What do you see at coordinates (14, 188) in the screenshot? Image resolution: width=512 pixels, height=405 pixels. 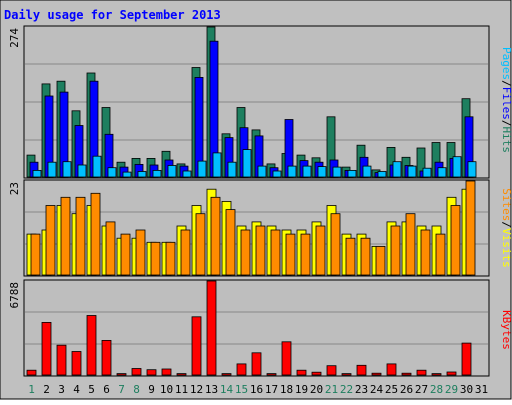 I see `axis-max-label: 23` at bounding box center [14, 188].